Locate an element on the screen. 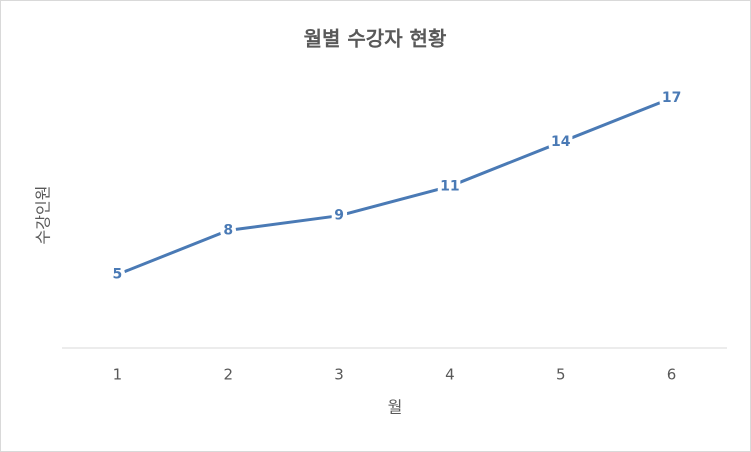  data-label: 9 is located at coordinates (339, 216).